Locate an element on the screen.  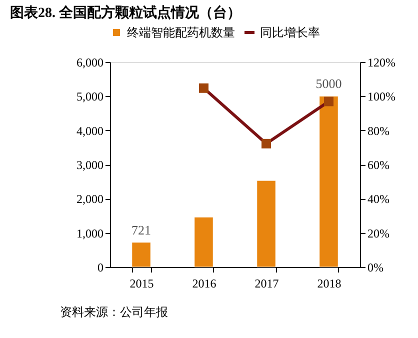
data-label: 5000 is located at coordinates (329, 84).